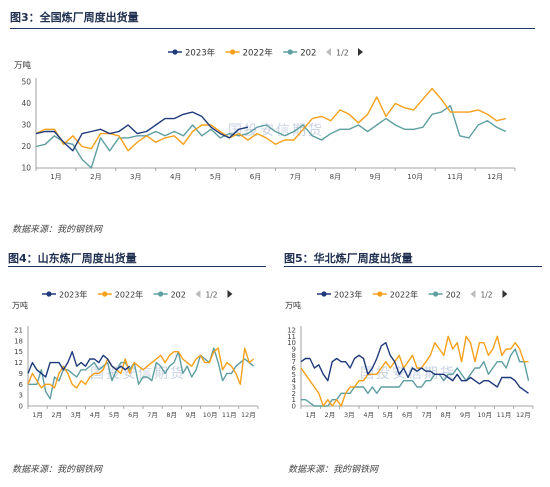 The height and width of the screenshot is (487, 550). Describe the element at coordinates (72, 258) in the screenshot. I see `chart-title: 图4：山东炼厂周度出货量` at that location.